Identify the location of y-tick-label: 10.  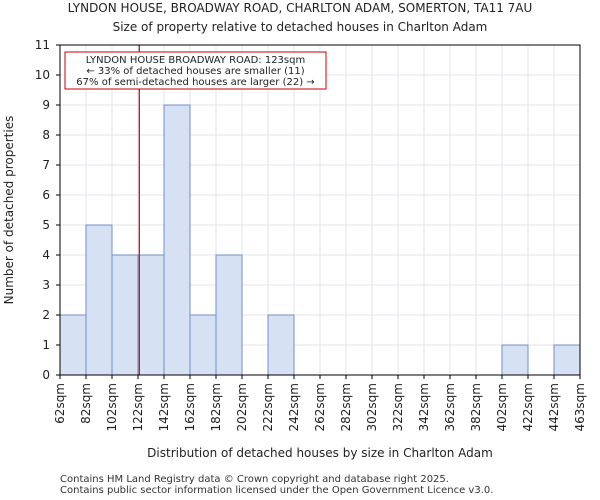
(42, 75).